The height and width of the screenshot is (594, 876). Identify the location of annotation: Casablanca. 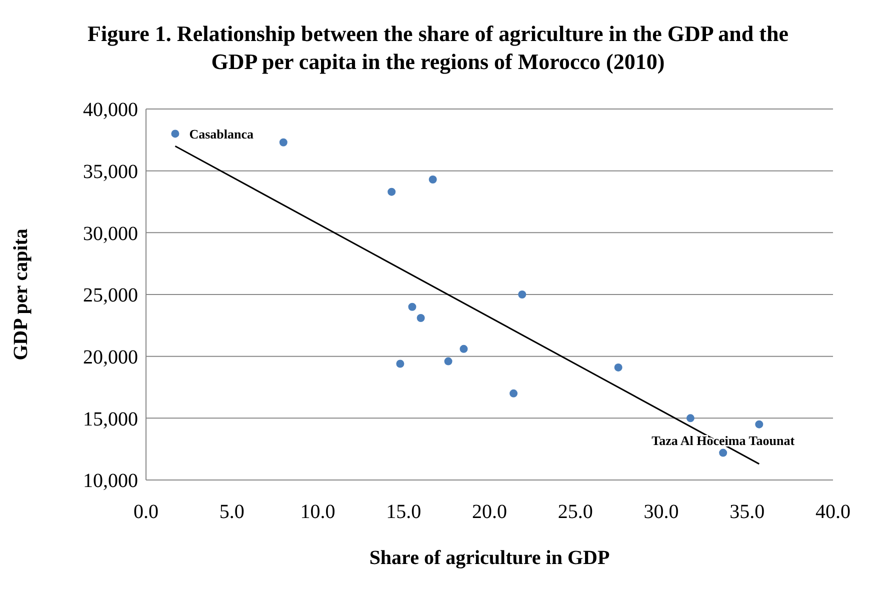
(221, 134).